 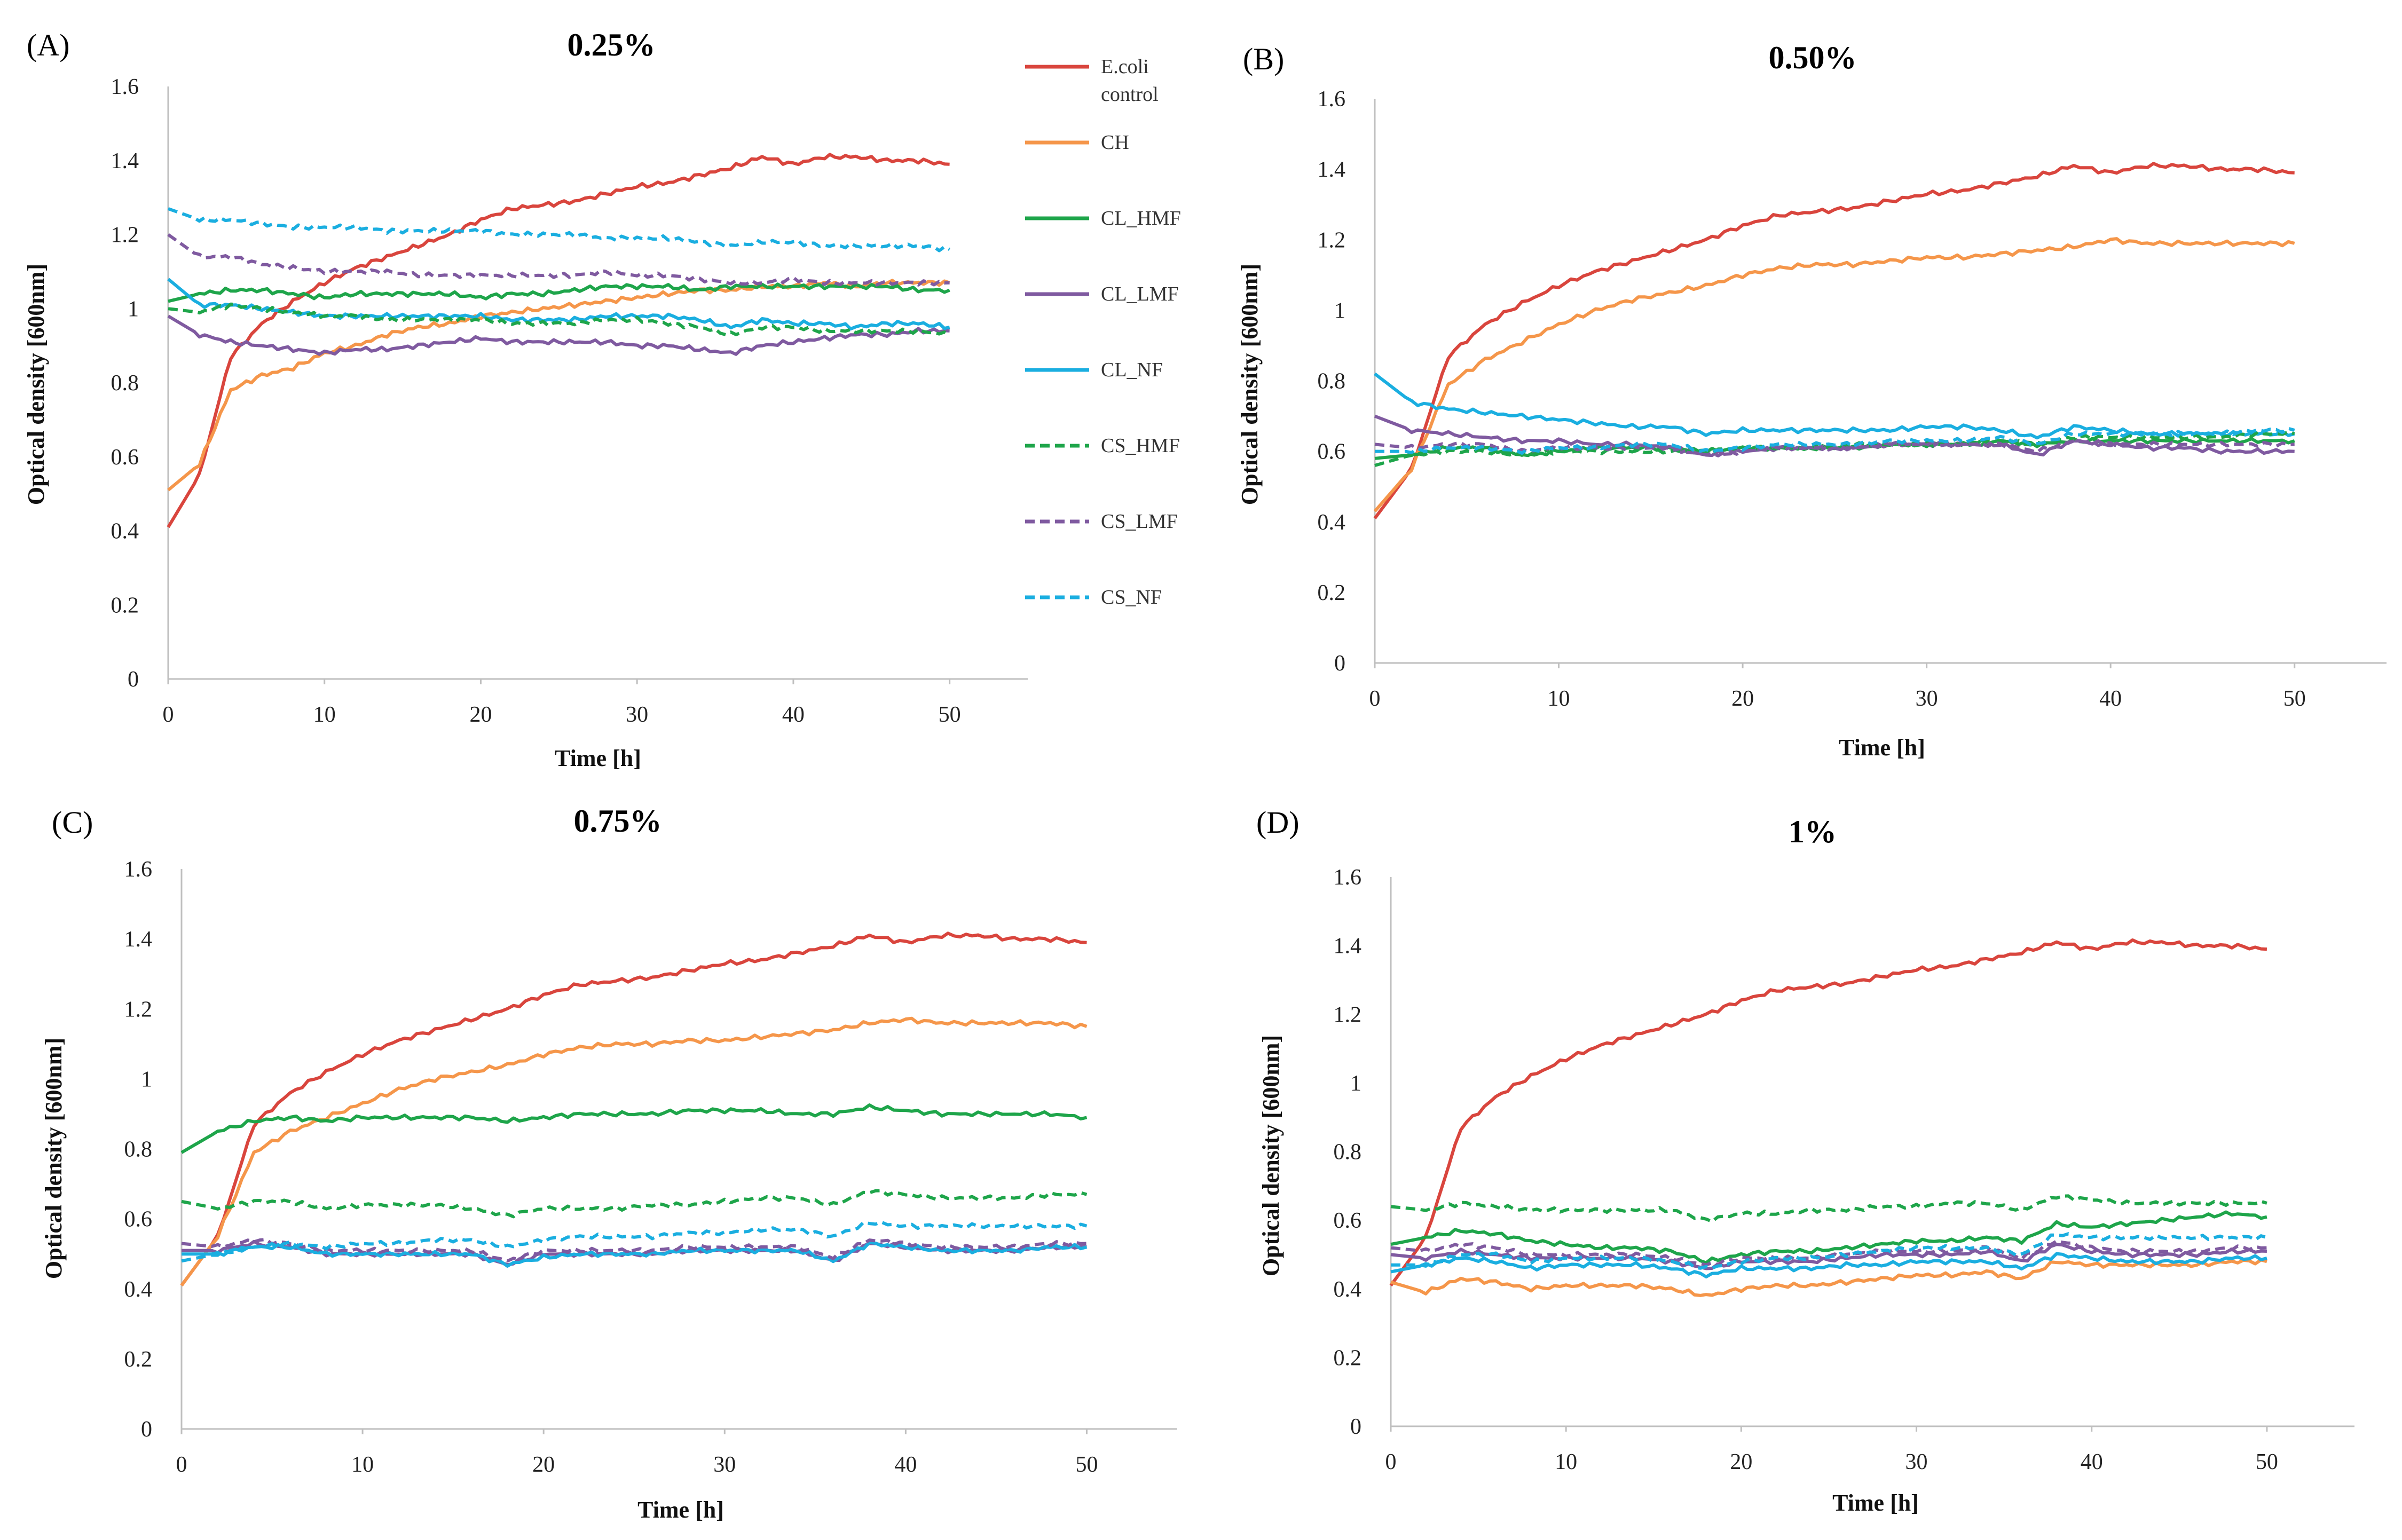 I want to click on panel-b-x-label: Time [h], so click(x=1882, y=748).